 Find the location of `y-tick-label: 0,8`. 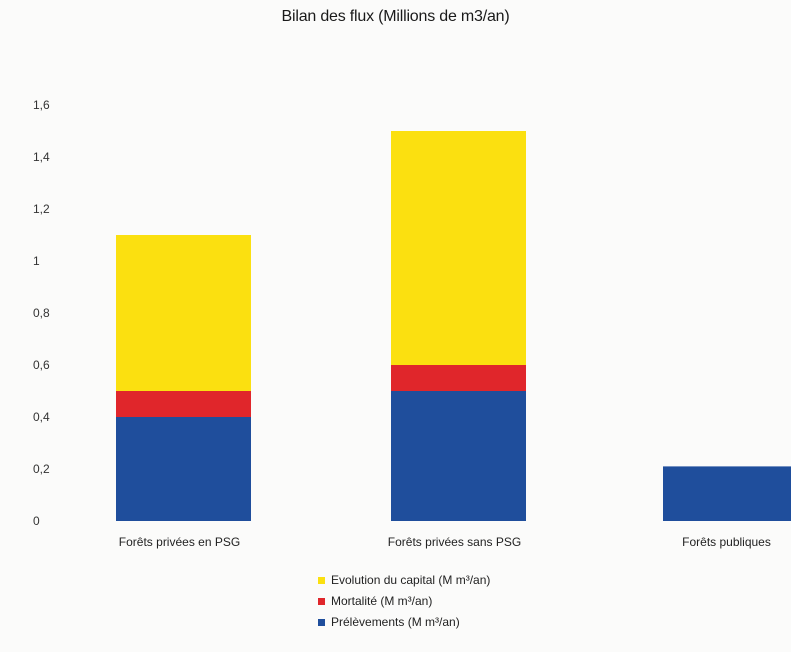

y-tick-label: 0,8 is located at coordinates (41, 313).